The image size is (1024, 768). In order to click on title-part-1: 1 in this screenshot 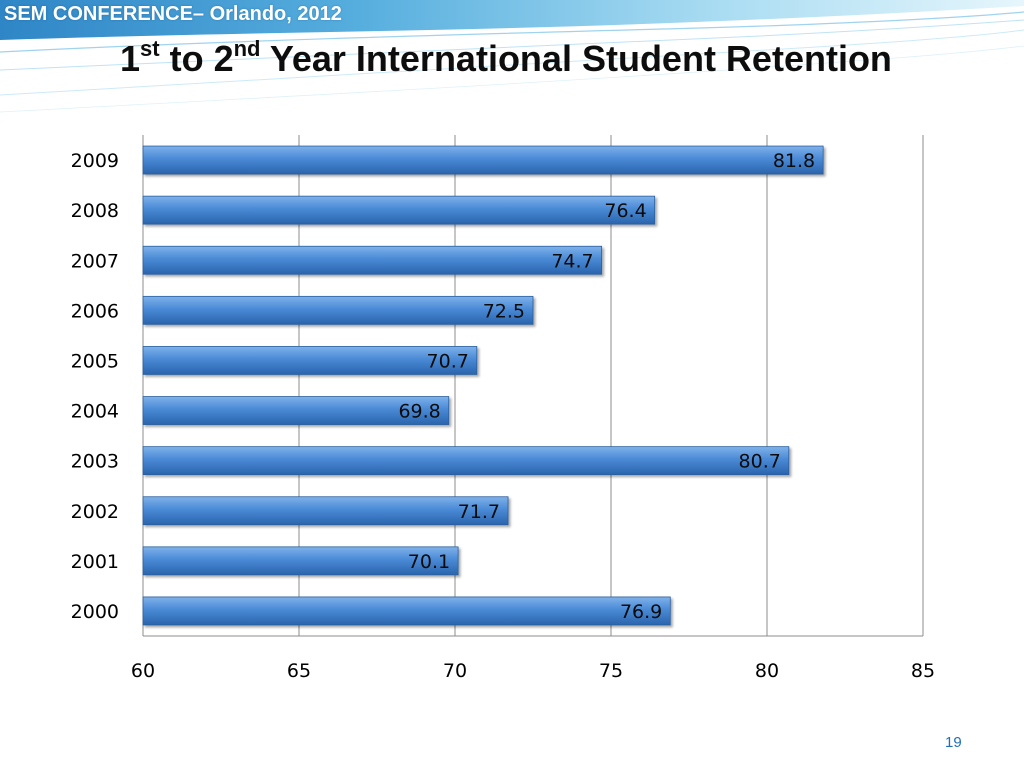, I will do `click(130, 58)`.